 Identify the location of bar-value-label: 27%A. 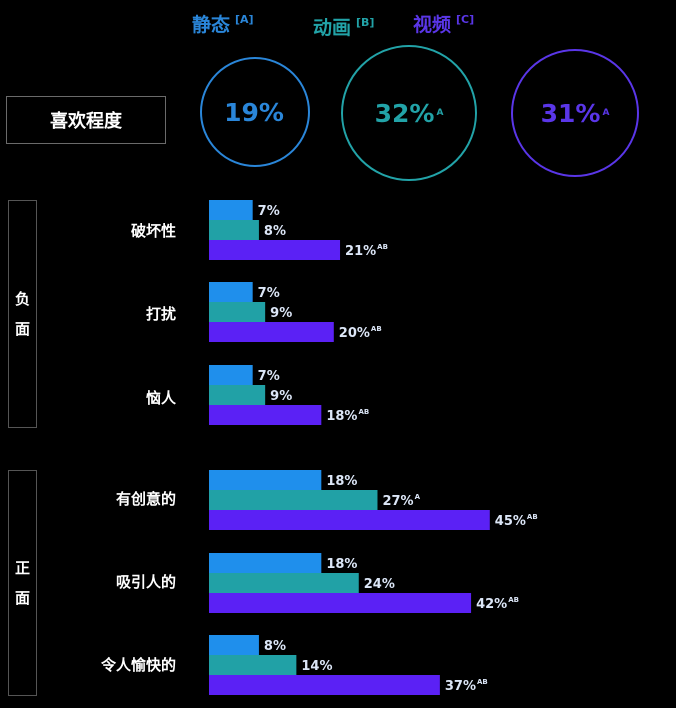
(401, 501).